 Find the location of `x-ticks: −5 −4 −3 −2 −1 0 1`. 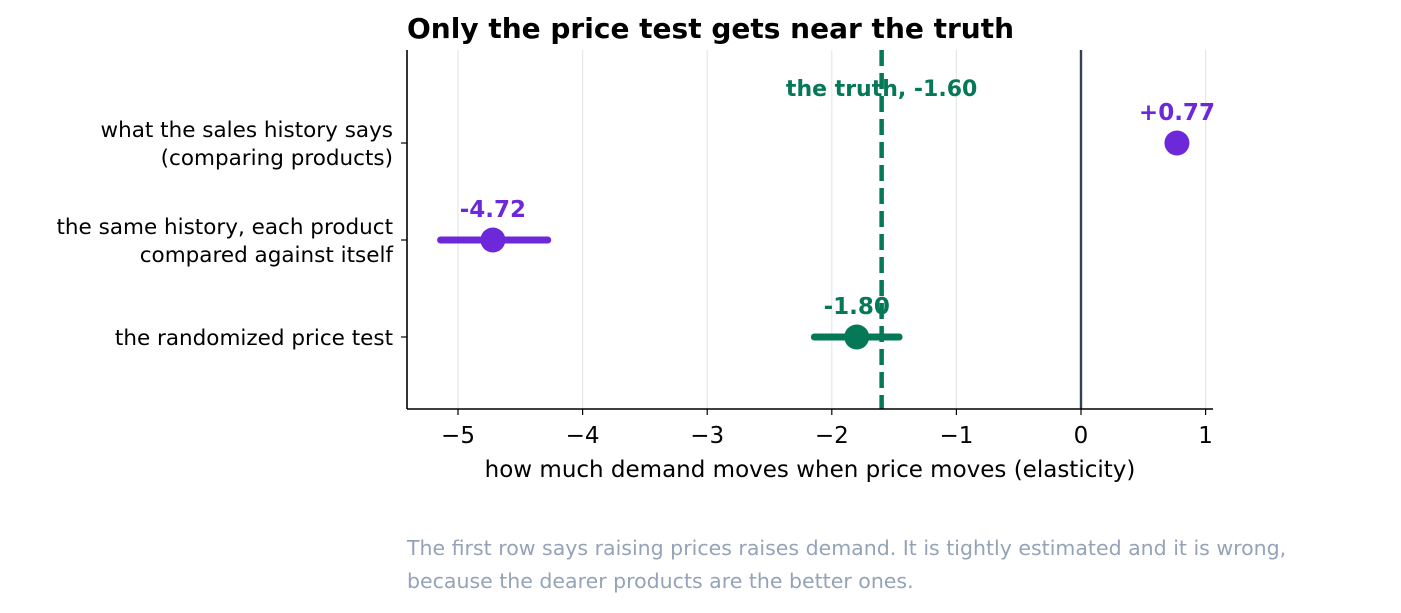

x-ticks: −5 −4 −3 −2 −1 0 1 is located at coordinates (827, 429).